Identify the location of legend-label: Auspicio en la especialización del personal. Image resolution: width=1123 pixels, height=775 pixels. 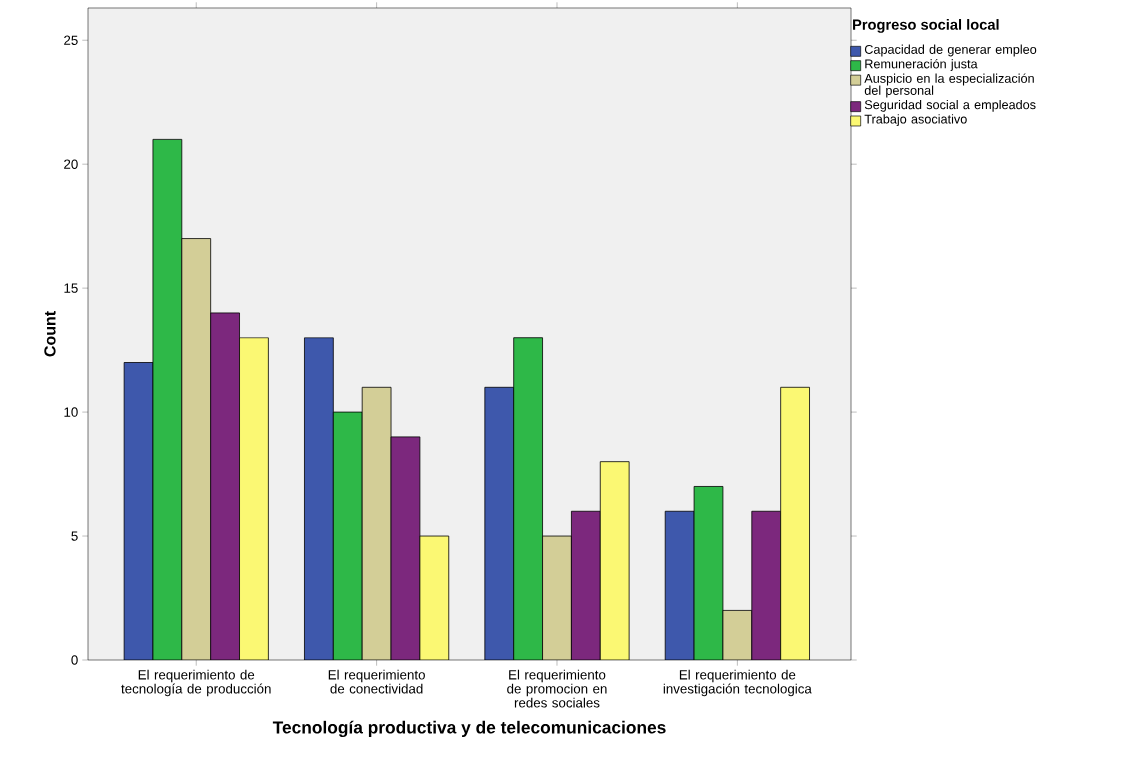
(949, 85).